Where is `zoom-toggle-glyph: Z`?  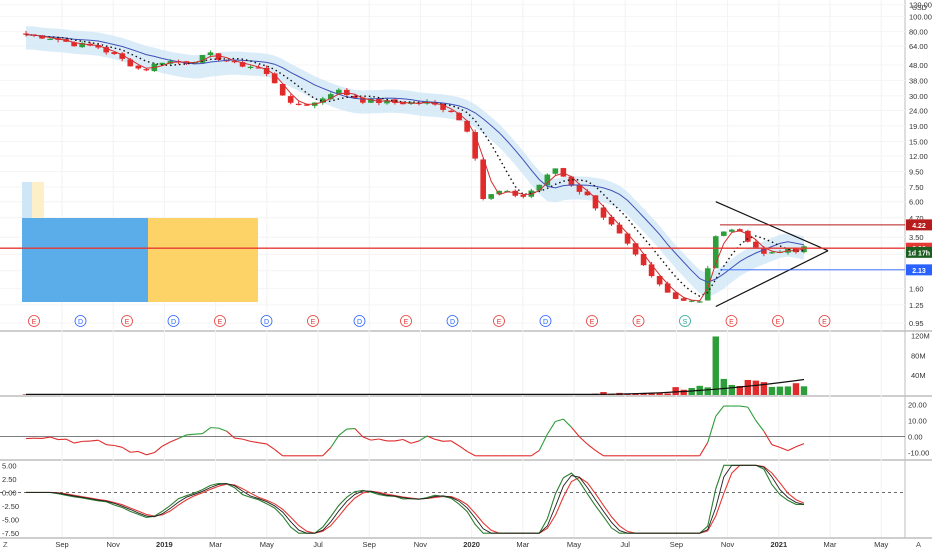 zoom-toggle-glyph: Z is located at coordinates (5, 544).